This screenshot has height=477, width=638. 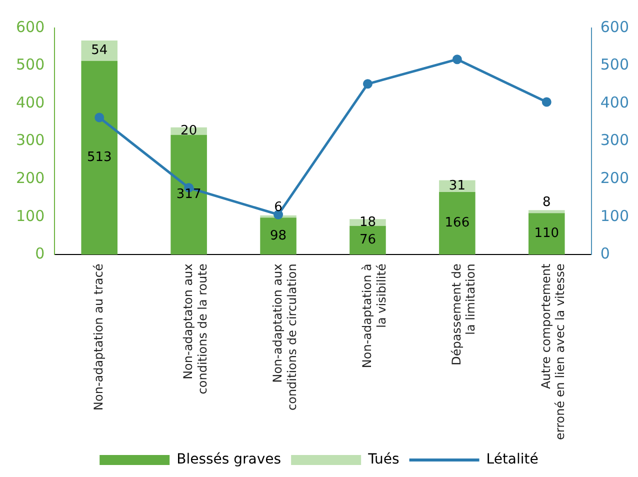 I want to click on data-label: 54, so click(x=99, y=50).